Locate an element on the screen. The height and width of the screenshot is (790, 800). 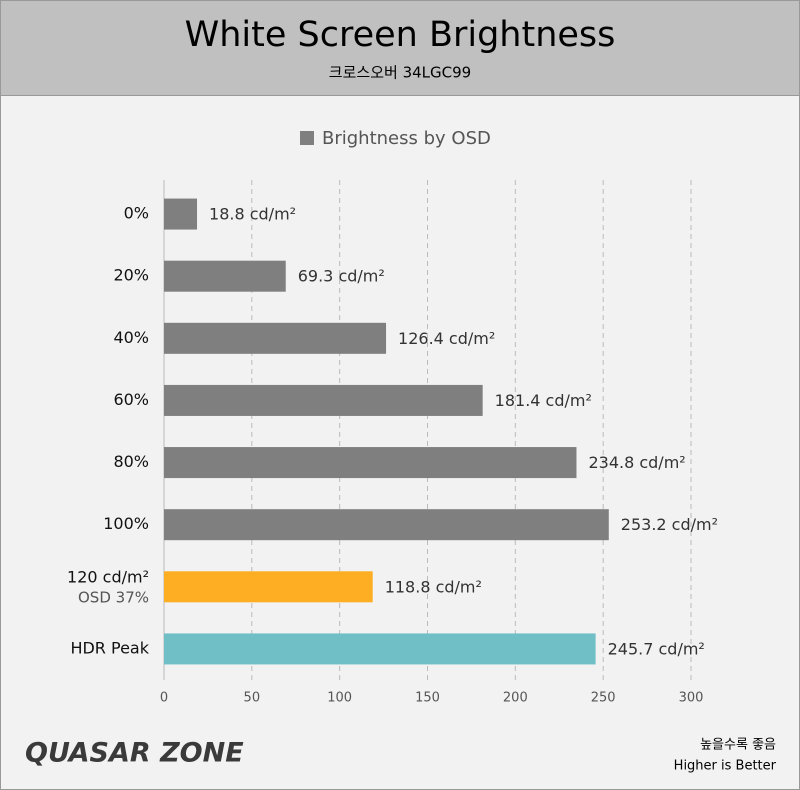
value-label: 18.8 cd/m² is located at coordinates (252, 214).